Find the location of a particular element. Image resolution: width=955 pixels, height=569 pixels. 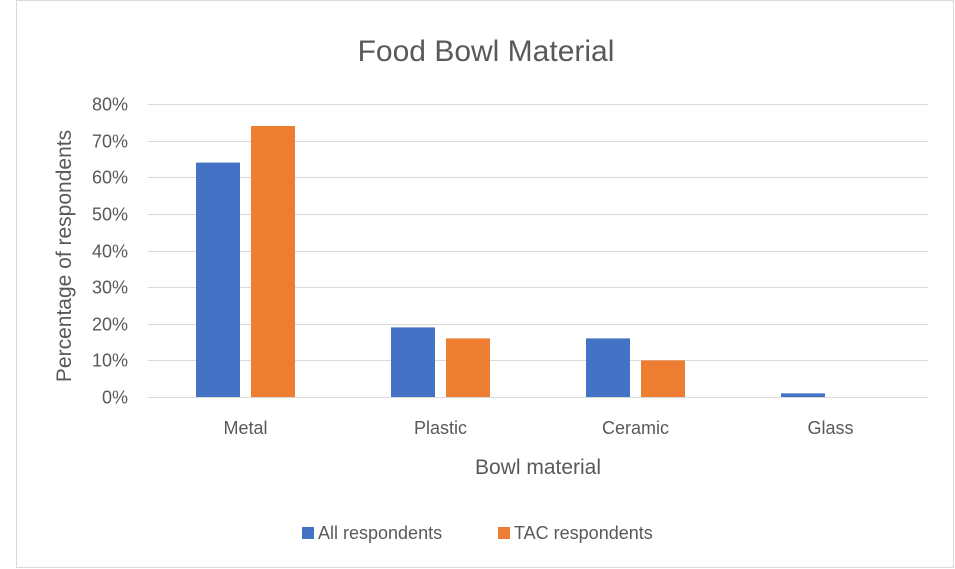

y-axis-tick-labels: 0% 10% 20% 30% 40% 50% 60% 70% 80% is located at coordinates (110, 251).